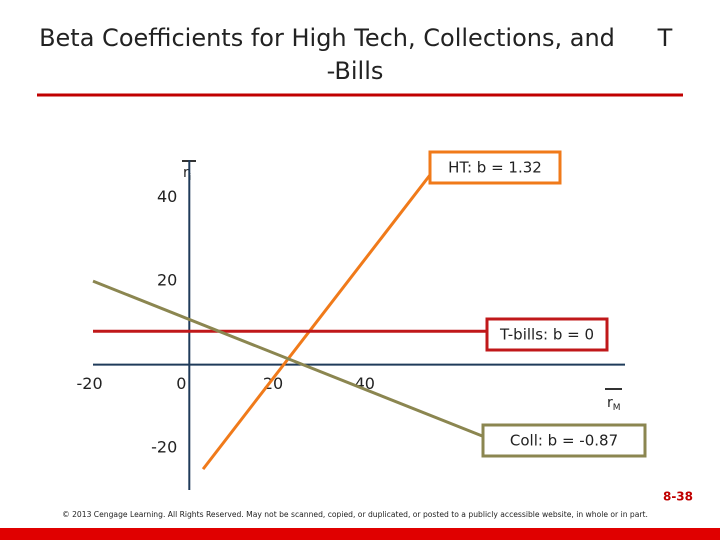  What do you see at coordinates (360, 534) in the screenshot?
I see `bottom-bar` at bounding box center [360, 534].